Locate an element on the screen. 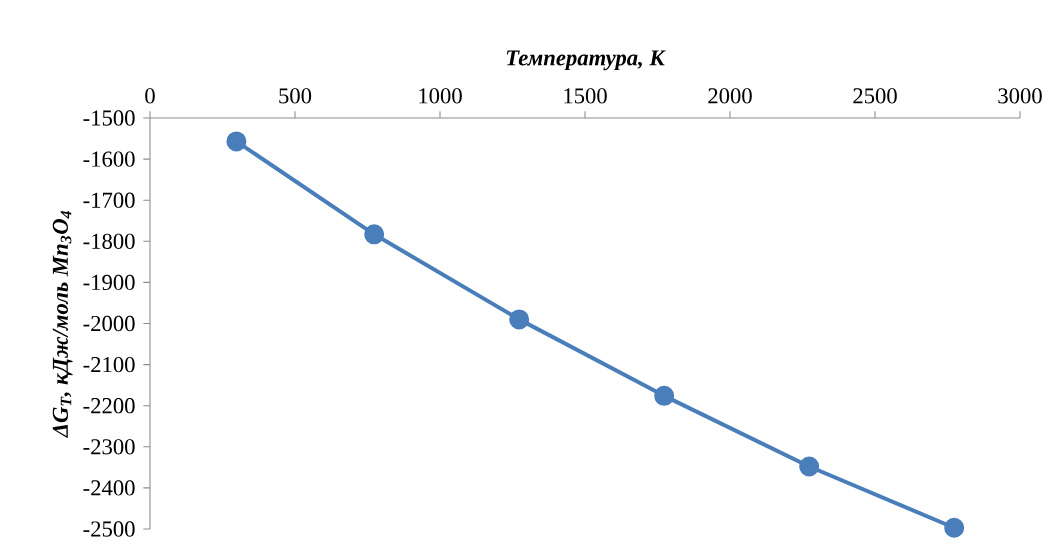 The width and height of the screenshot is (1053, 547). x-tick-label: 3000 is located at coordinates (1020, 96).